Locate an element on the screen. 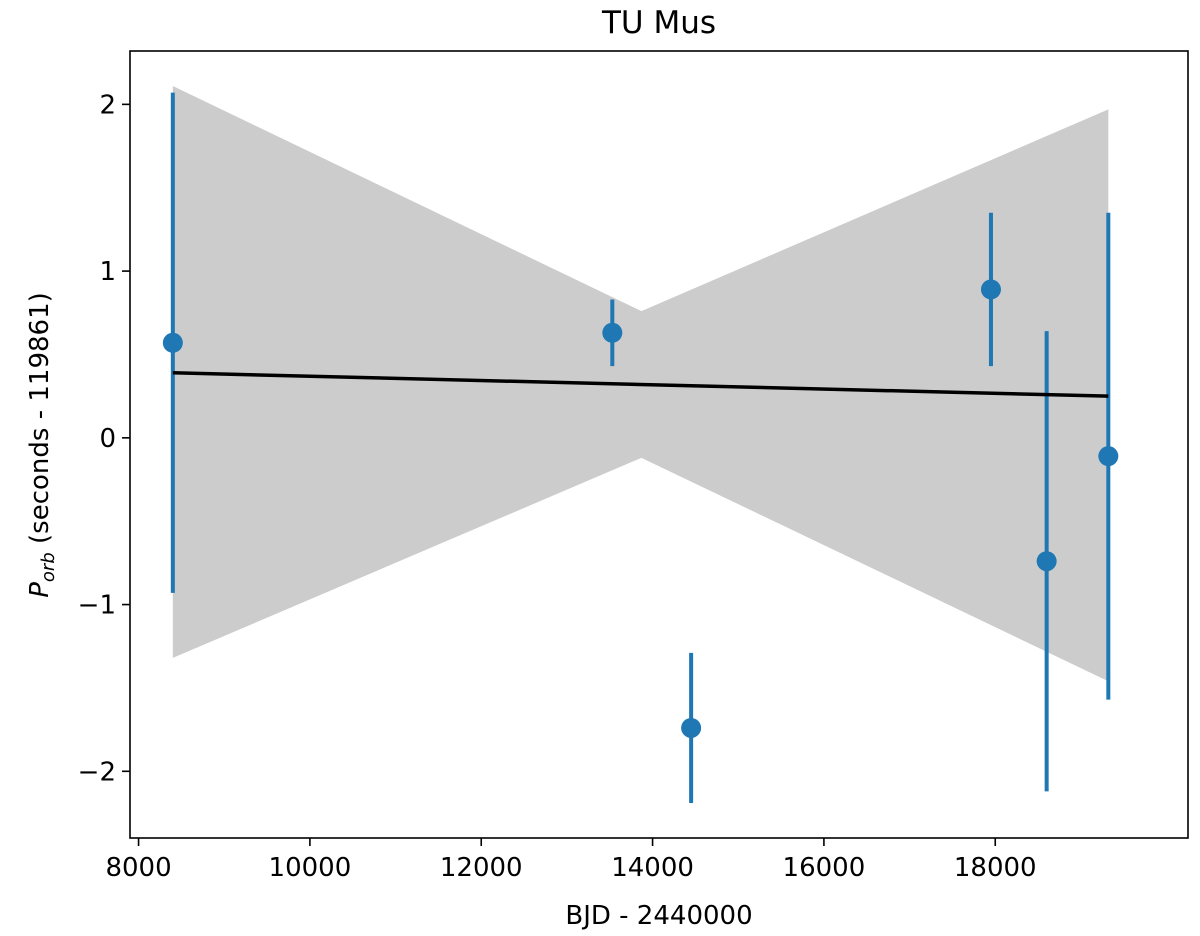 Image resolution: width=1200 pixels, height=936 pixels. y-axis-label: Porb (seconds - 119861) is located at coordinates (42, 445).